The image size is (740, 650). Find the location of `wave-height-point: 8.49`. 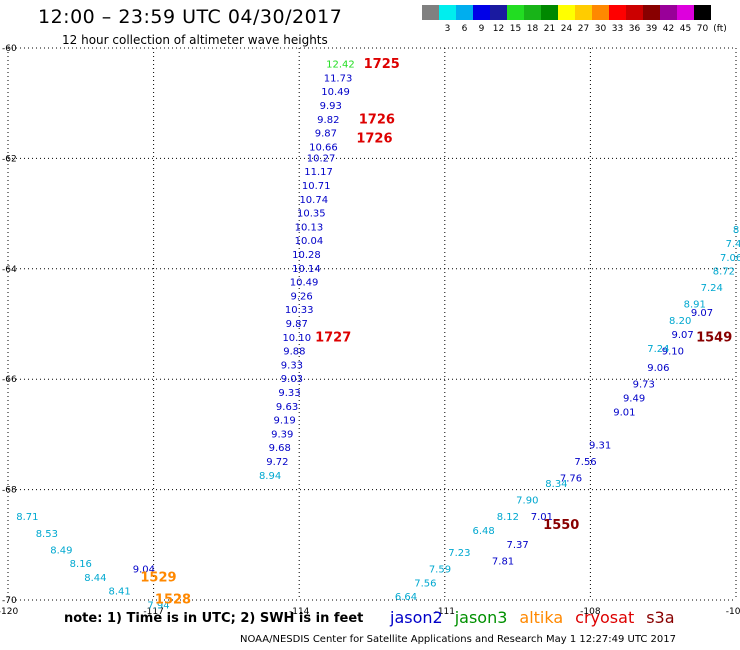

wave-height-point: 8.49 is located at coordinates (61, 550).